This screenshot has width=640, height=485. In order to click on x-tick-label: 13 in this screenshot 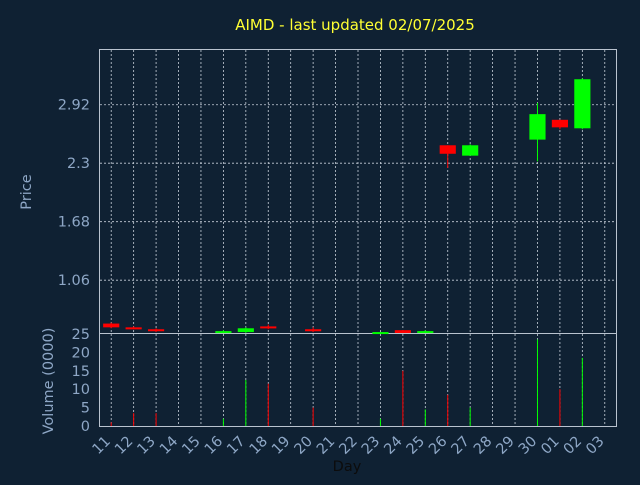, I will do `click(147, 446)`.